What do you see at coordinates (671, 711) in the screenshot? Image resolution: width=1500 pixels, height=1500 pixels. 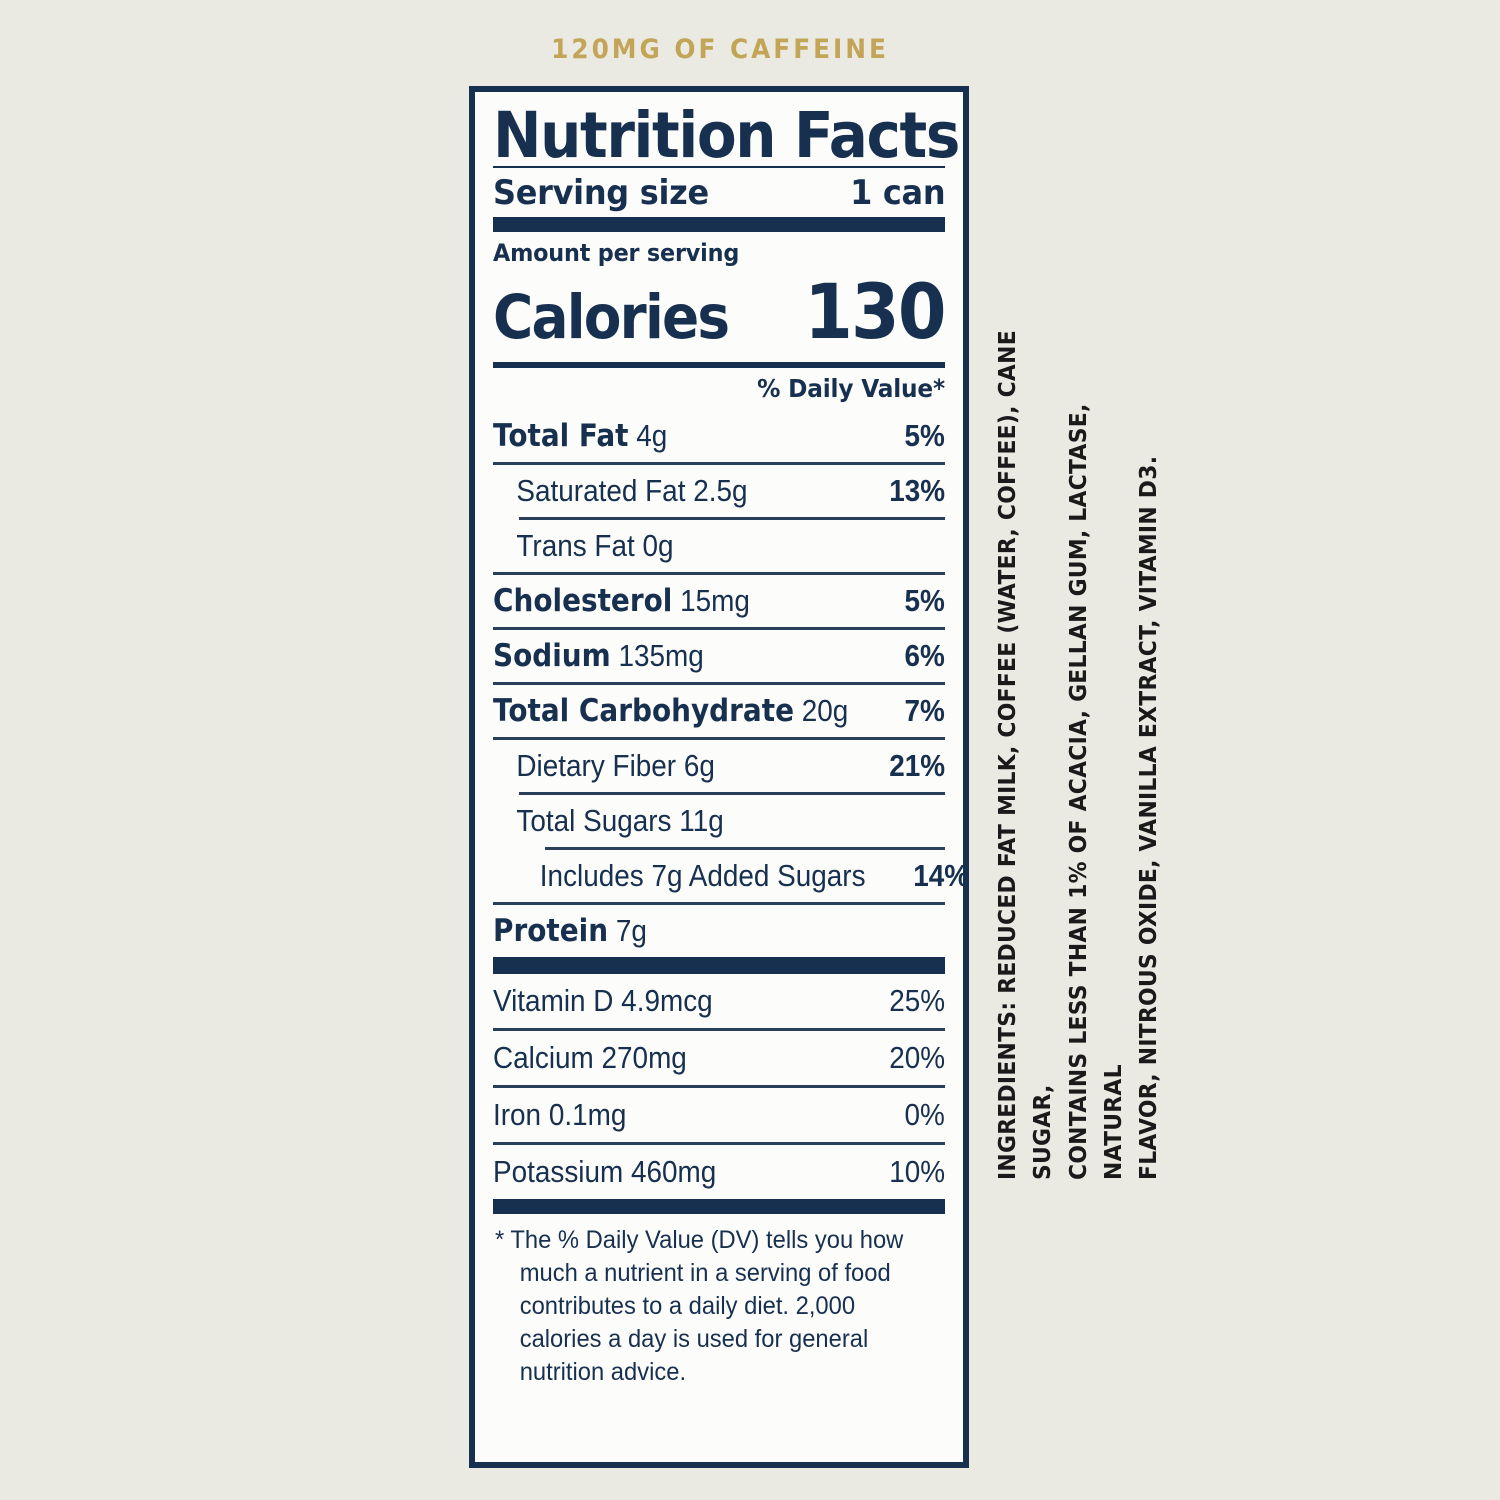 I see `nutrient-label: Total Carbohydrate 20g` at bounding box center [671, 711].